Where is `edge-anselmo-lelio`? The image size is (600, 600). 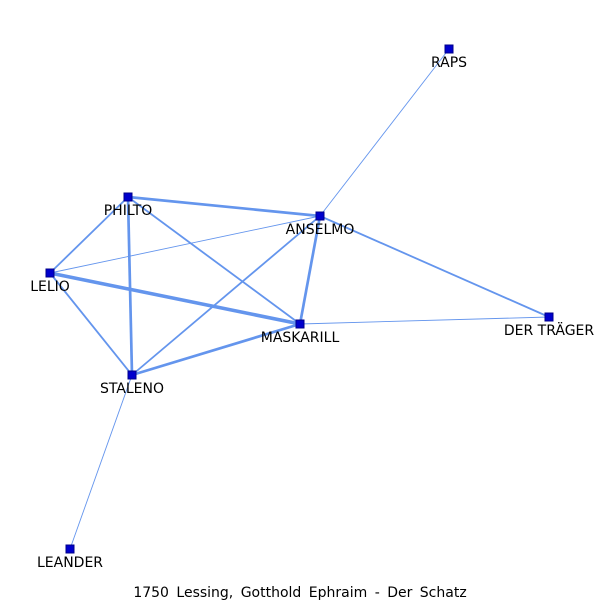
edge-anselmo-lelio is located at coordinates (185, 244).